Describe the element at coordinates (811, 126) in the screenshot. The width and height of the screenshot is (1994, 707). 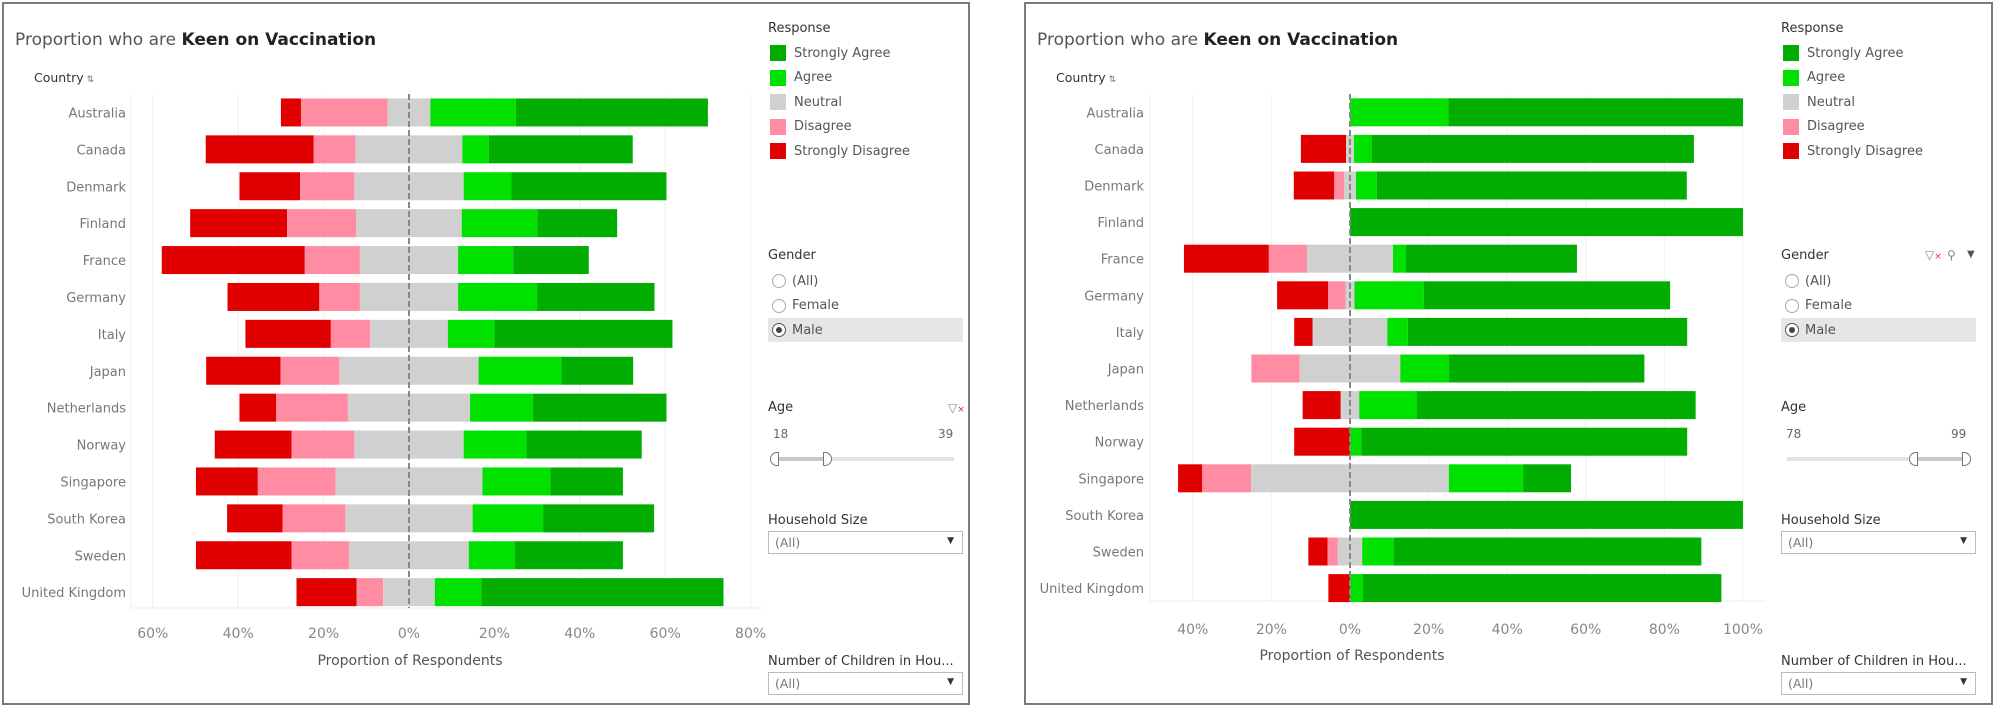
I see `legend-item: Disagree` at that location.